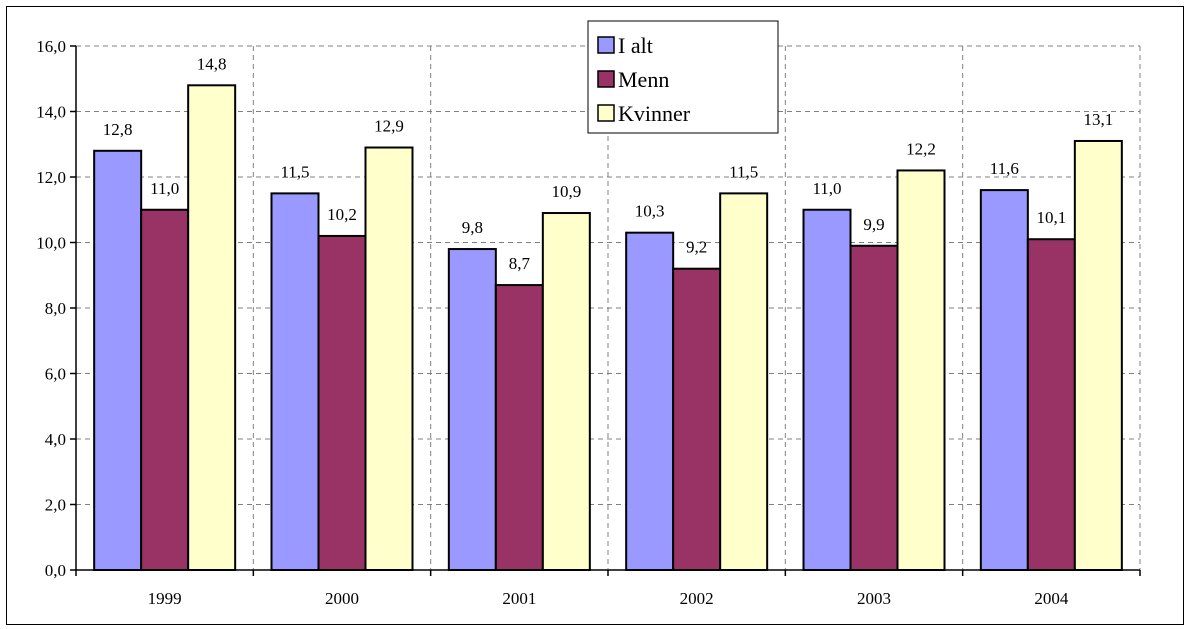  What do you see at coordinates (1098, 355) in the screenshot?
I see `bar-kvinner-2004` at bounding box center [1098, 355].